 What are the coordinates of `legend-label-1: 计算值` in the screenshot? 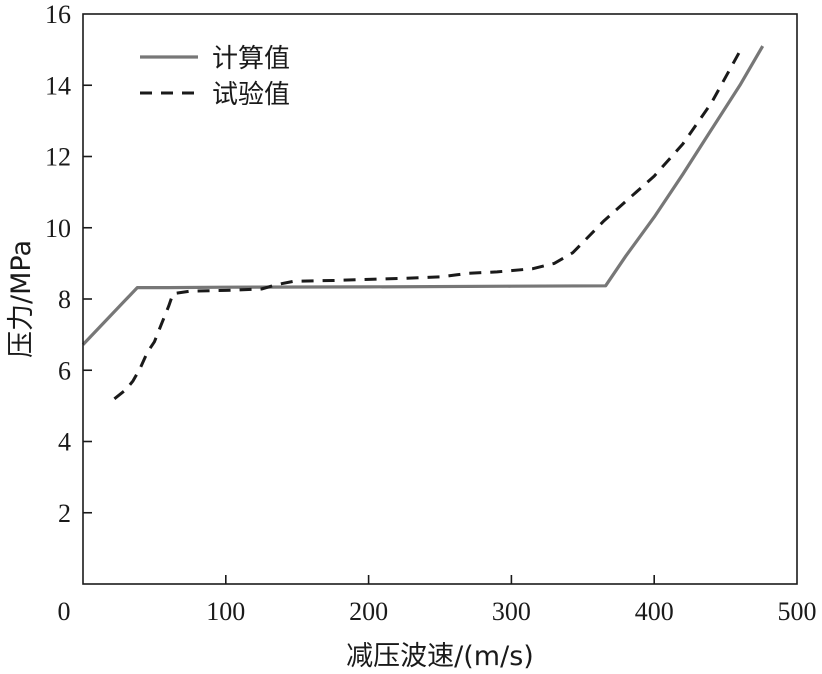 It's located at (251, 59).